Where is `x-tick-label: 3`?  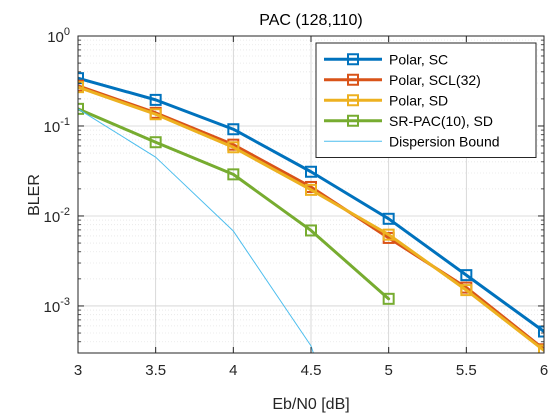 x-tick-label: 3 is located at coordinates (78, 370).